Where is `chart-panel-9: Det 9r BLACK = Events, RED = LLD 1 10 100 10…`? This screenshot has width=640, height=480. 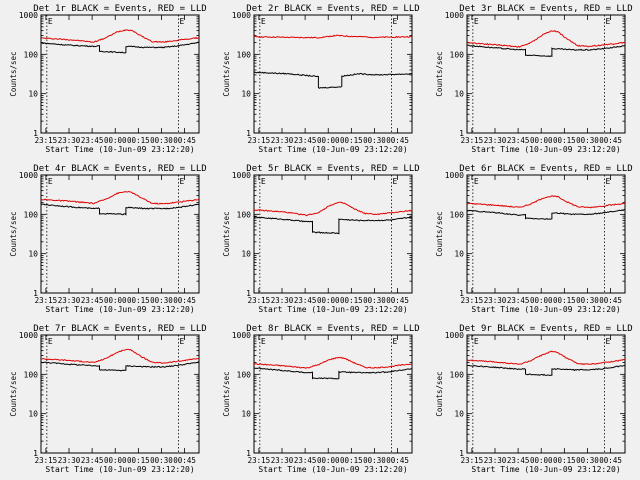
chart-panel-9: Det 9r BLACK = Events, RED = LLD 1 10 100 10… is located at coordinates (534, 399).